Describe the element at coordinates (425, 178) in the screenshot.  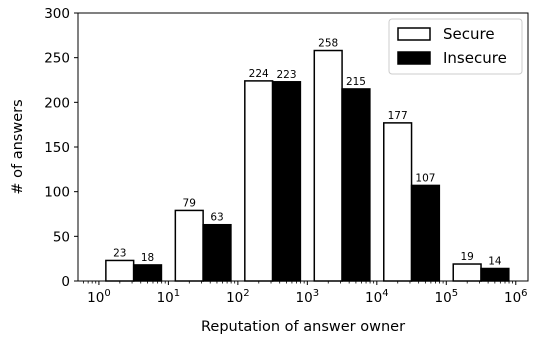
I see `data-label-insecure-4: 107` at that location.